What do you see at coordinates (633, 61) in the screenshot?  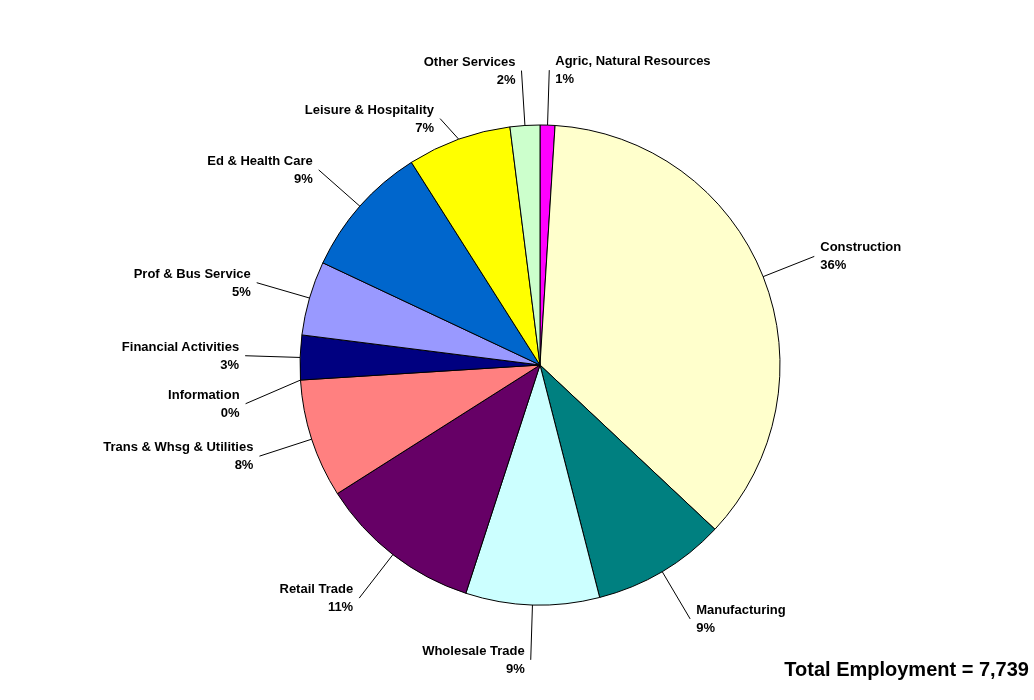 I see `slice-label: Agric, Natural Resources` at bounding box center [633, 61].